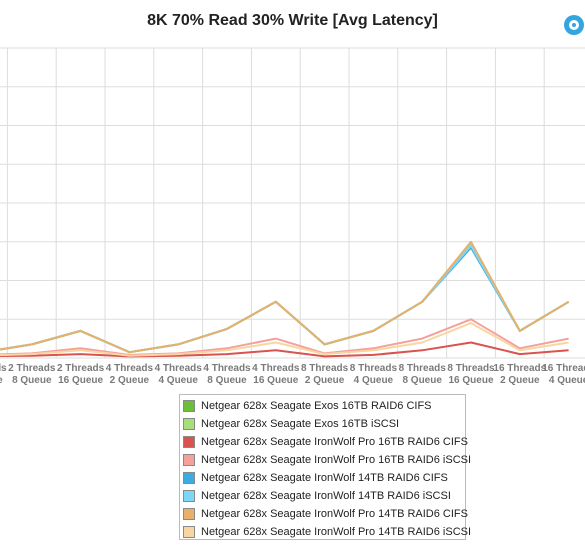  What do you see at coordinates (179, 374) in the screenshot?
I see `x-tick-label: 4 Threads 4 Queue` at bounding box center [179, 374].